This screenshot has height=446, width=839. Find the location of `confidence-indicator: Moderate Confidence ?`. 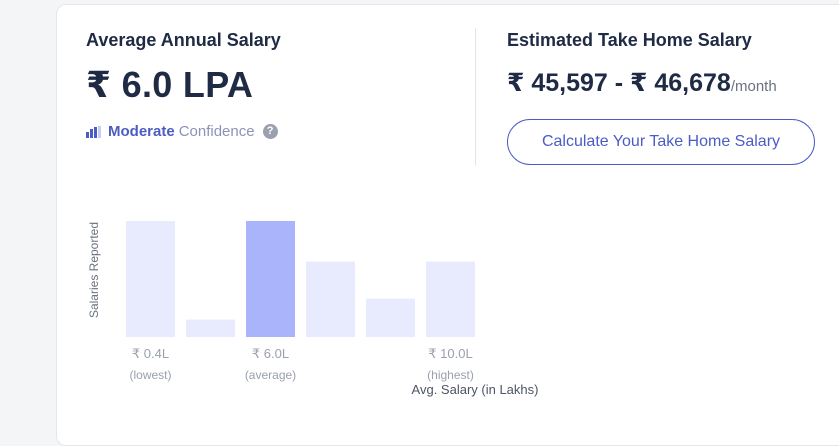

confidence-indicator: Moderate Confidence ? is located at coordinates (182, 131).